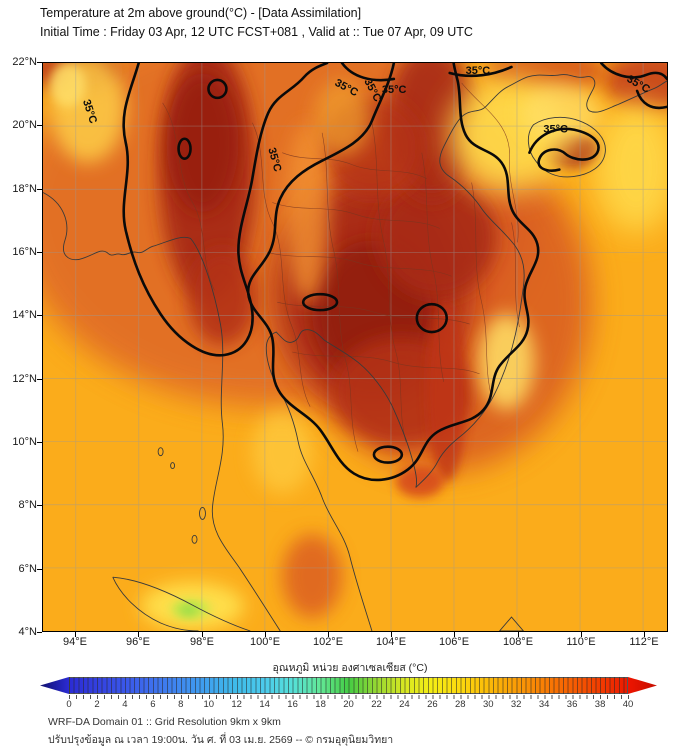 This screenshot has width=676, height=756. What do you see at coordinates (432, 704) in the screenshot?
I see `colorbar-tick: 26` at bounding box center [432, 704].